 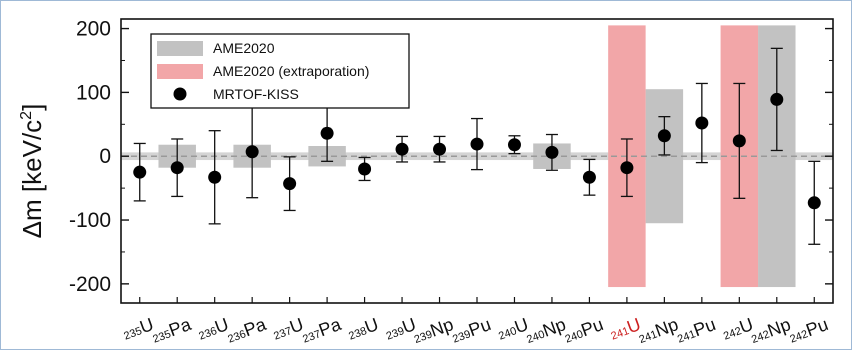 I want to click on x-tick-label: 241Pu, so click(x=695, y=330).